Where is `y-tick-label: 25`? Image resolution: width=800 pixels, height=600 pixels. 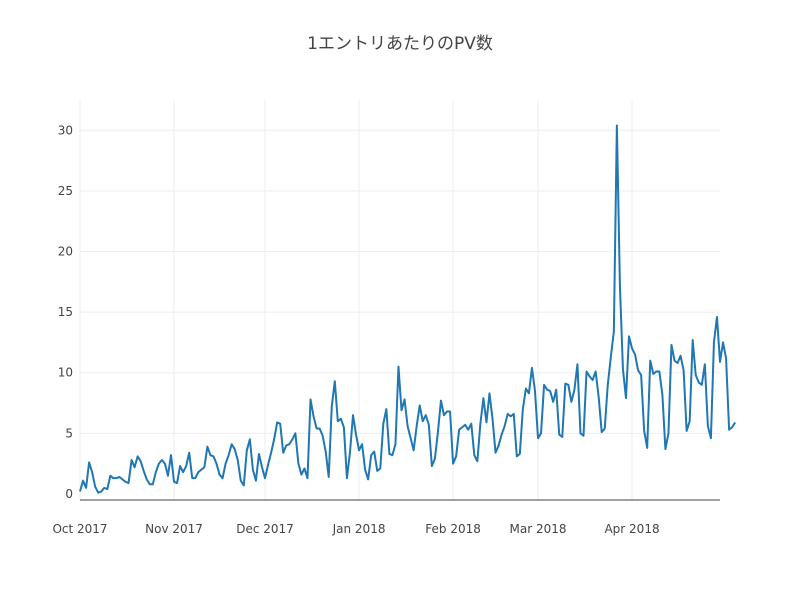
y-tick-label: 25 is located at coordinates (65, 191).